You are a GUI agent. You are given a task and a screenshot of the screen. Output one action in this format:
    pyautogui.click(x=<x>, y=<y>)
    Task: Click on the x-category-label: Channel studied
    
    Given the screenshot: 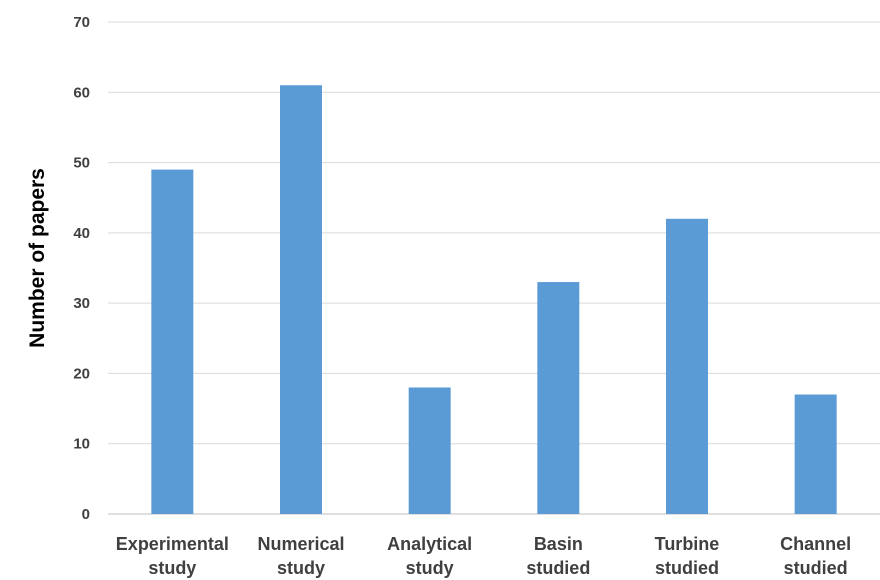 What is the action you would take?
    pyautogui.click(x=815, y=556)
    